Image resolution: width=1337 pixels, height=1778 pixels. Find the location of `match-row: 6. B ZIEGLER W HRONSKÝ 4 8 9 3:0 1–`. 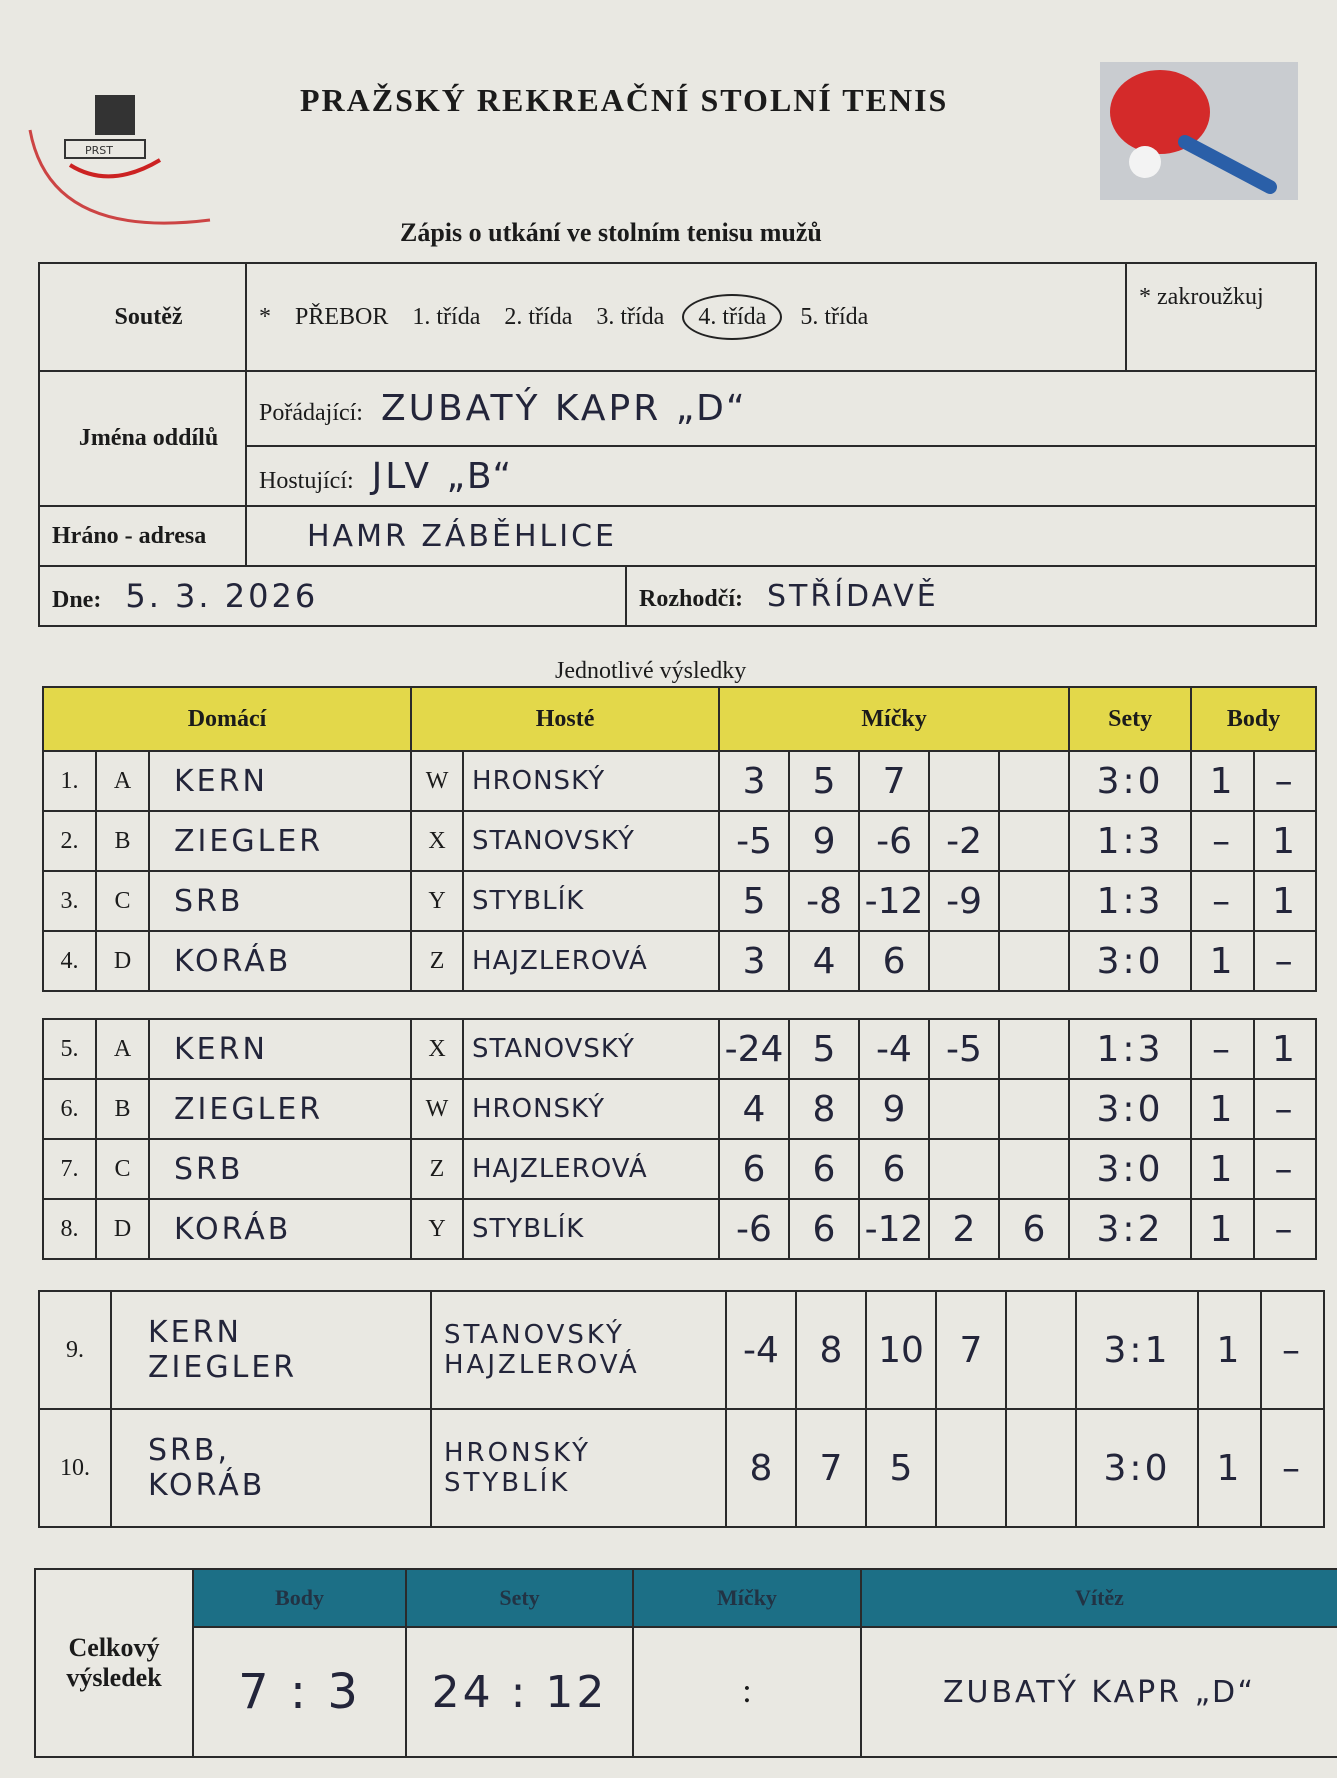

match-row: 6. B ZIEGLER W HRONSKÝ 4 8 9 3:0 1– is located at coordinates (679, 1109).